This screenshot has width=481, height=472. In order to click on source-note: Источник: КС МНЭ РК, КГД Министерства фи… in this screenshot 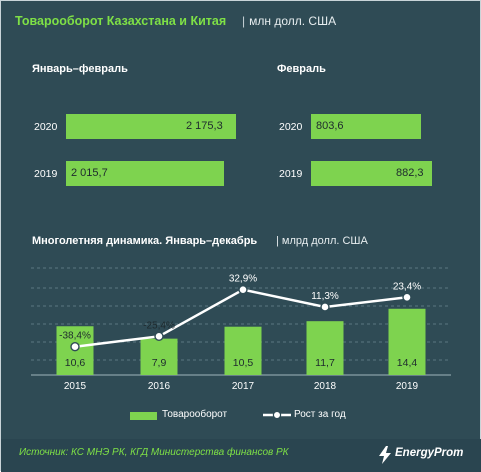, I will do `click(154, 452)`.